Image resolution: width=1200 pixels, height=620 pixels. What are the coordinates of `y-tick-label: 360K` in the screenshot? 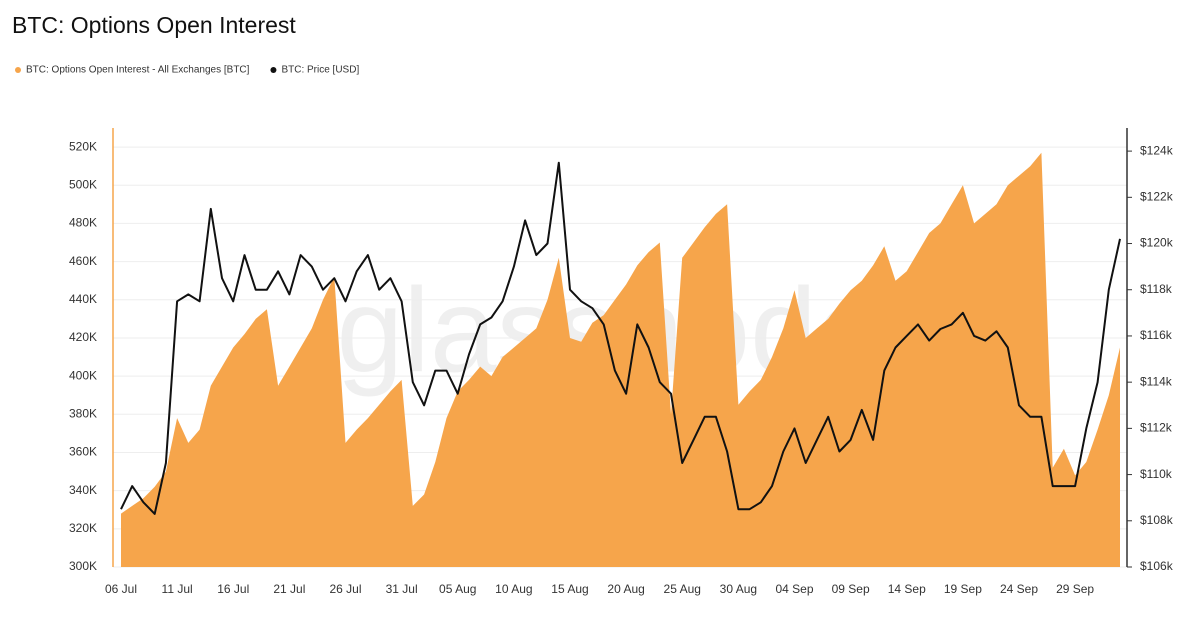 It's located at (83, 452).